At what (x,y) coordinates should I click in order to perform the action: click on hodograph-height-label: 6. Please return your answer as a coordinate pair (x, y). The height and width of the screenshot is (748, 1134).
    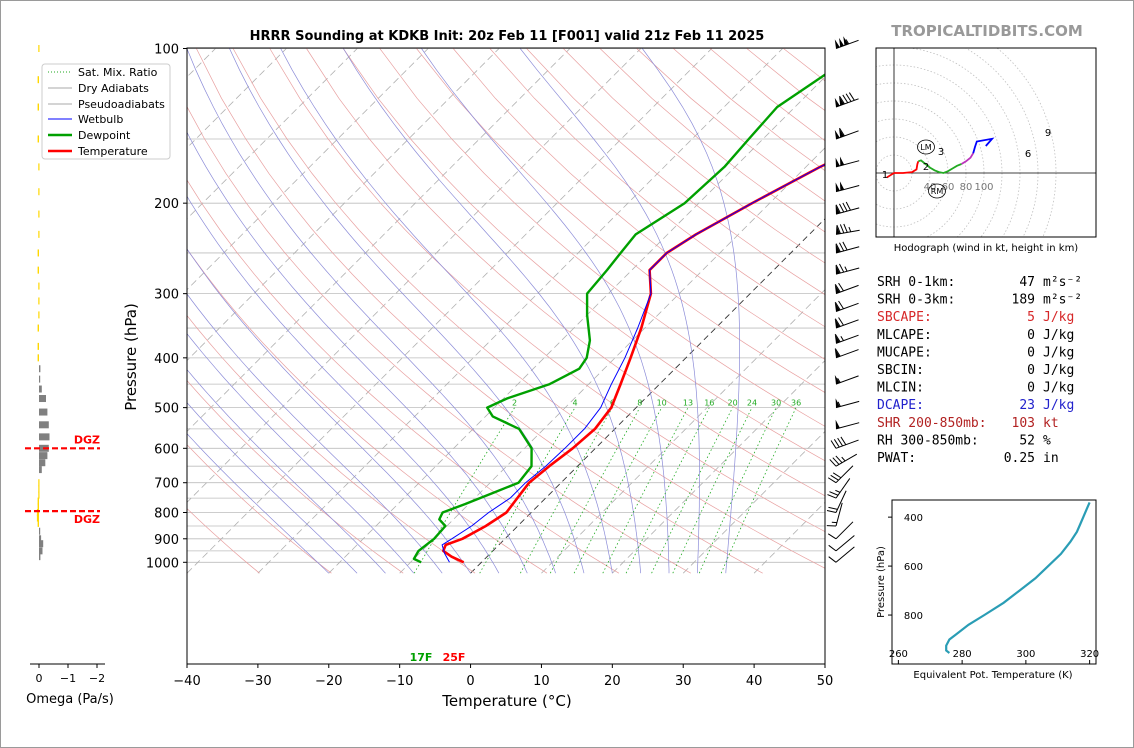
    Looking at the image, I should click on (1028, 154).